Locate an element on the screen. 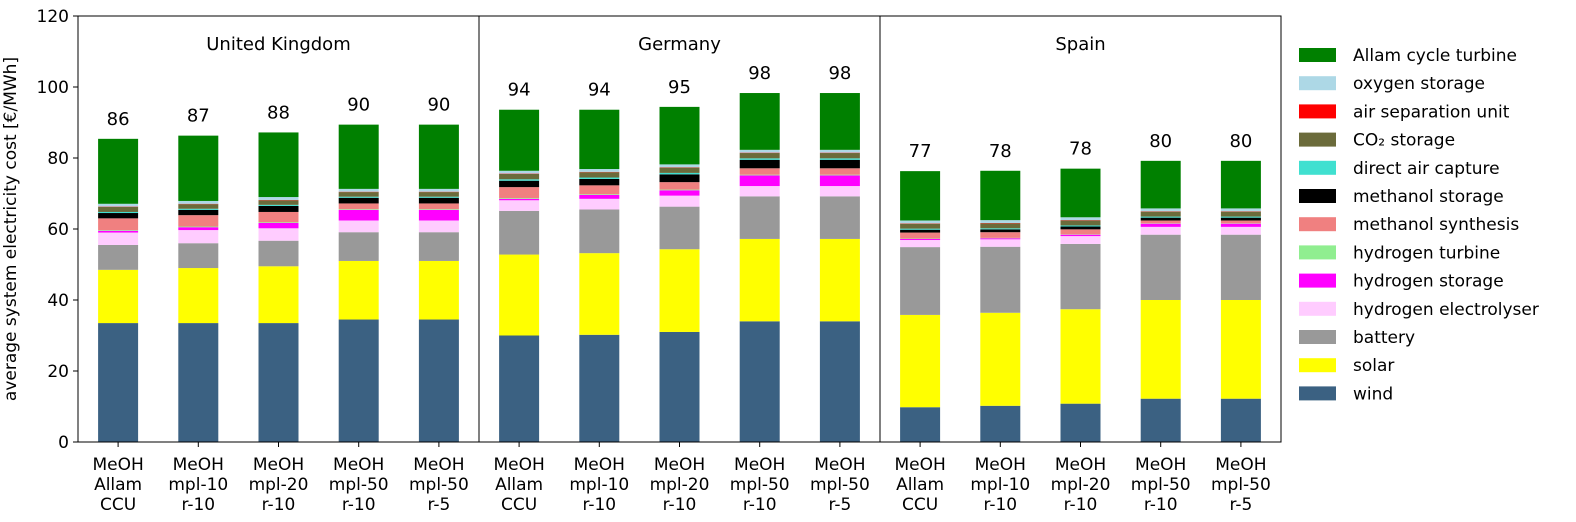 This screenshot has width=1576, height=522. legend-label: battery is located at coordinates (1384, 338).